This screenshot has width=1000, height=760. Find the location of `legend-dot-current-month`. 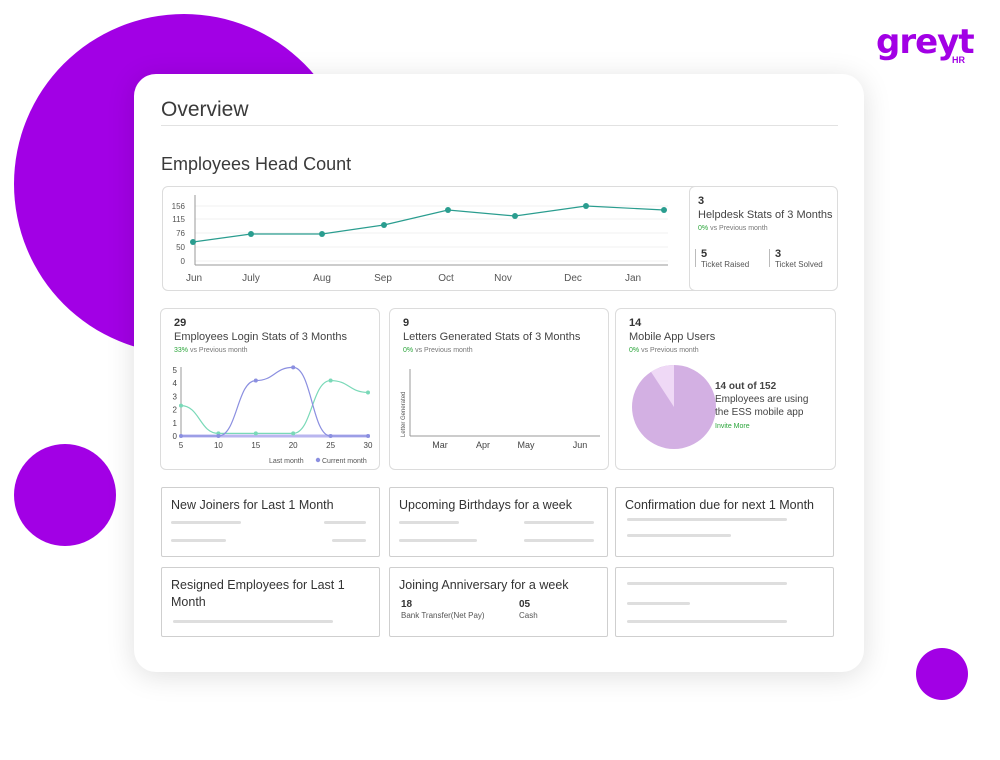

legend-dot-current-month is located at coordinates (318, 460).